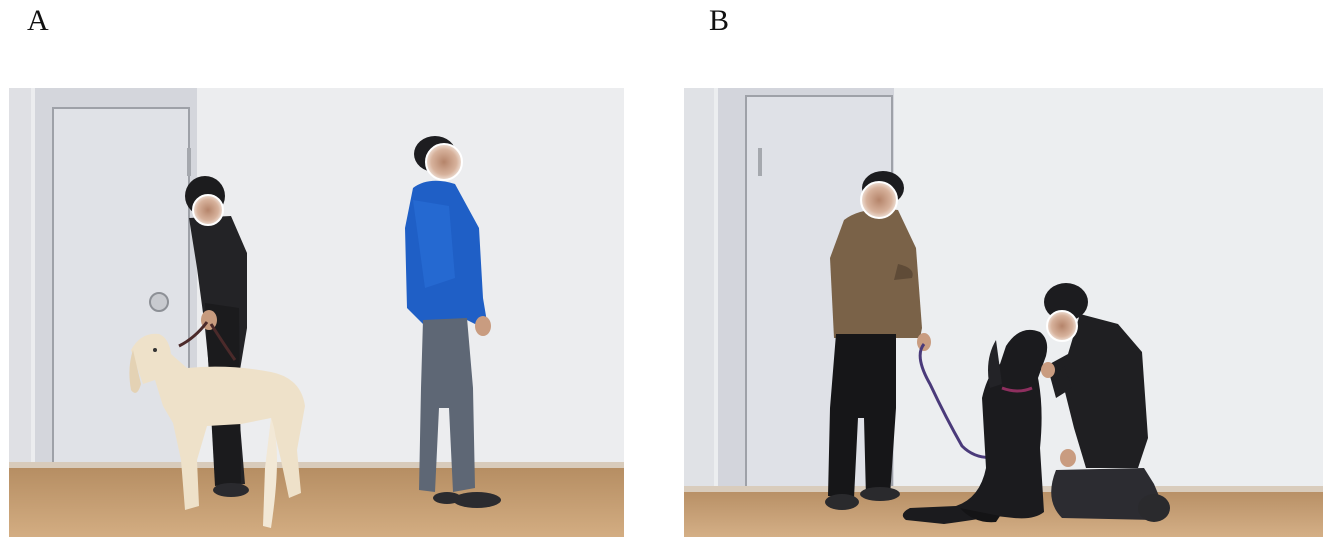  I want to click on floor, so click(316, 501).